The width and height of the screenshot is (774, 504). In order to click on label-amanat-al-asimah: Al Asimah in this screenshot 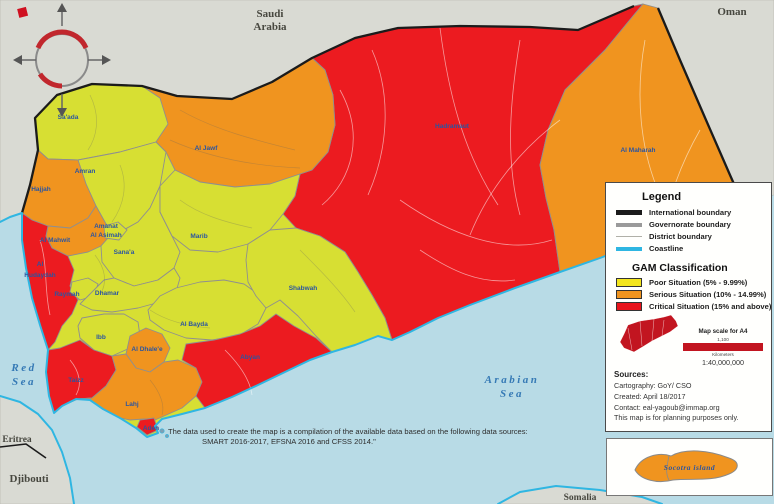, I will do `click(106, 235)`.